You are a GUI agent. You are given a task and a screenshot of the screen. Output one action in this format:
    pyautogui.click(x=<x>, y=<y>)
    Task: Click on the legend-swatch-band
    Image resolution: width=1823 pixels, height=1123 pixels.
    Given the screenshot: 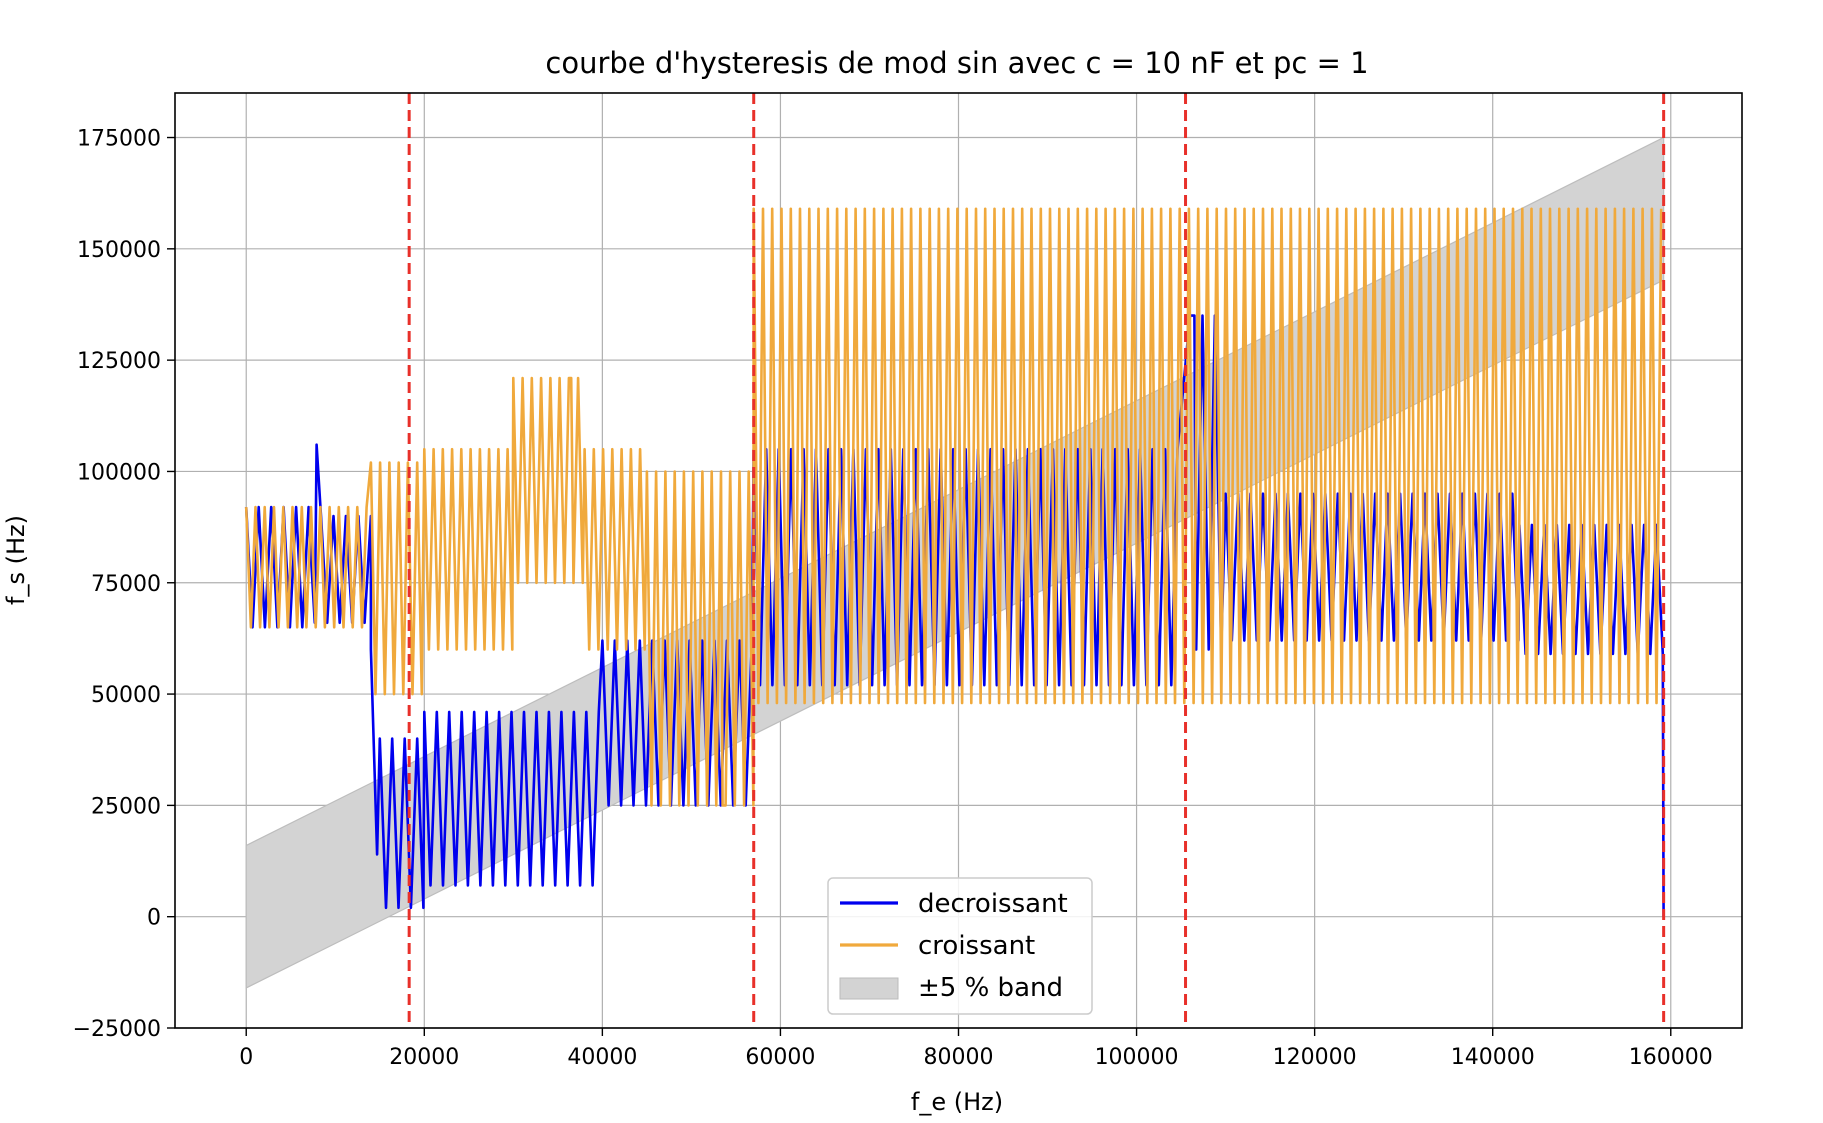 What is the action you would take?
    pyautogui.click(x=869, y=988)
    